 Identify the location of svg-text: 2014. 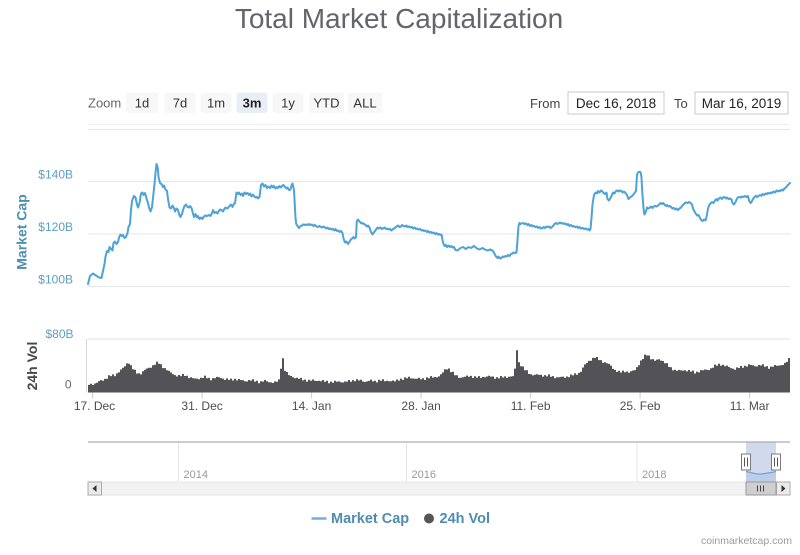
(196, 475).